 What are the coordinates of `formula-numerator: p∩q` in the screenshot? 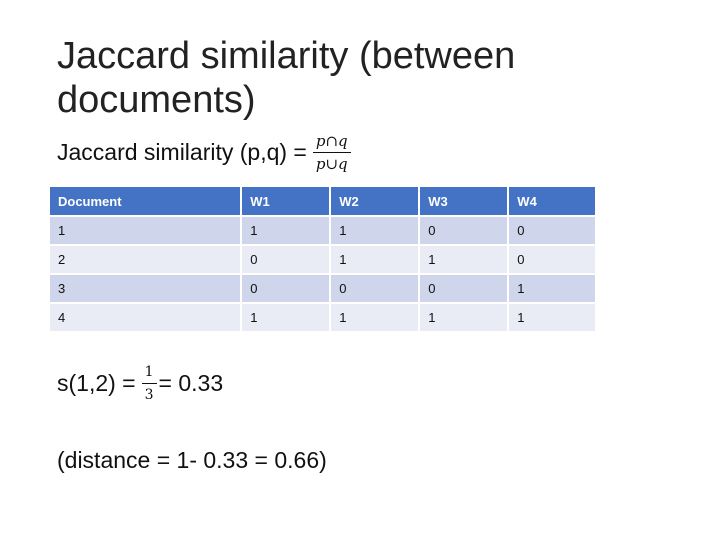 It's located at (331, 142).